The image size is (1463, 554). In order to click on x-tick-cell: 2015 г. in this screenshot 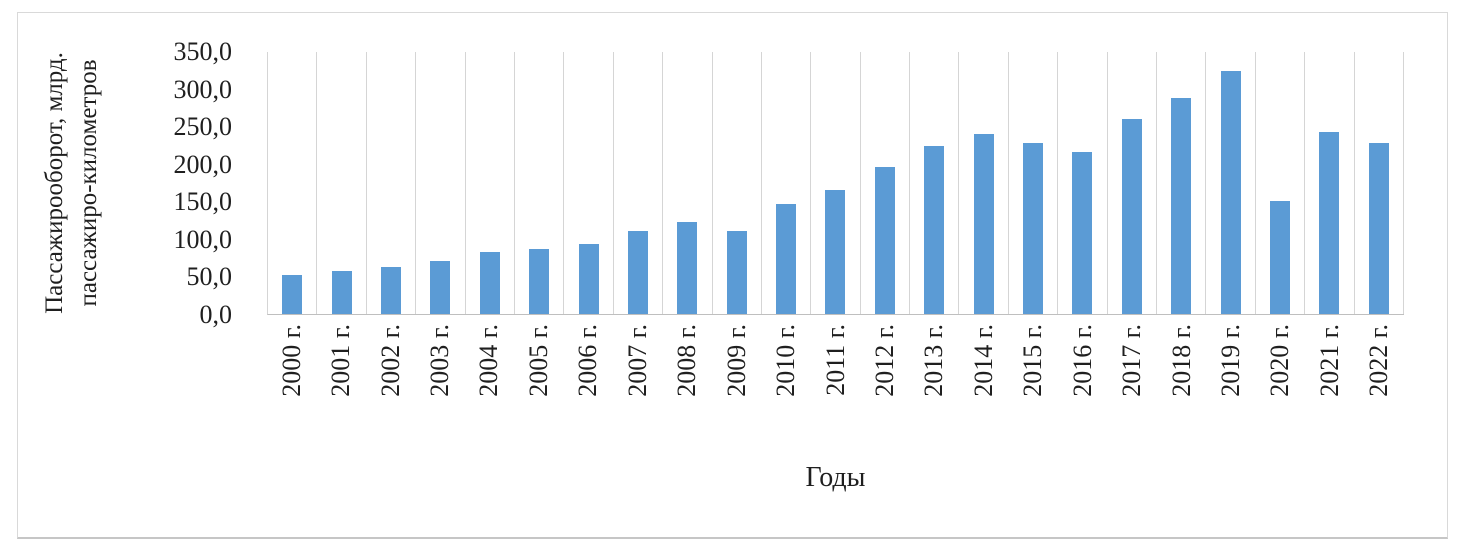, I will do `click(1033, 391)`.